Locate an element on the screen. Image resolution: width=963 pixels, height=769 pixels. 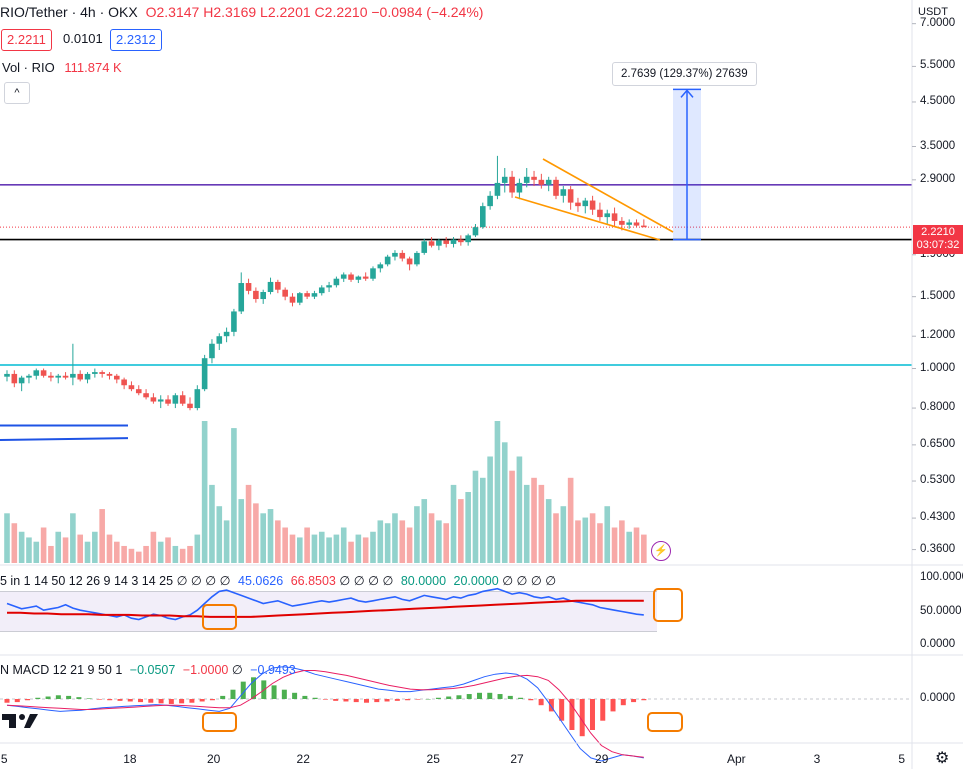
current-price-tag: 2.2210 03:07:32 is located at coordinates (938, 239).